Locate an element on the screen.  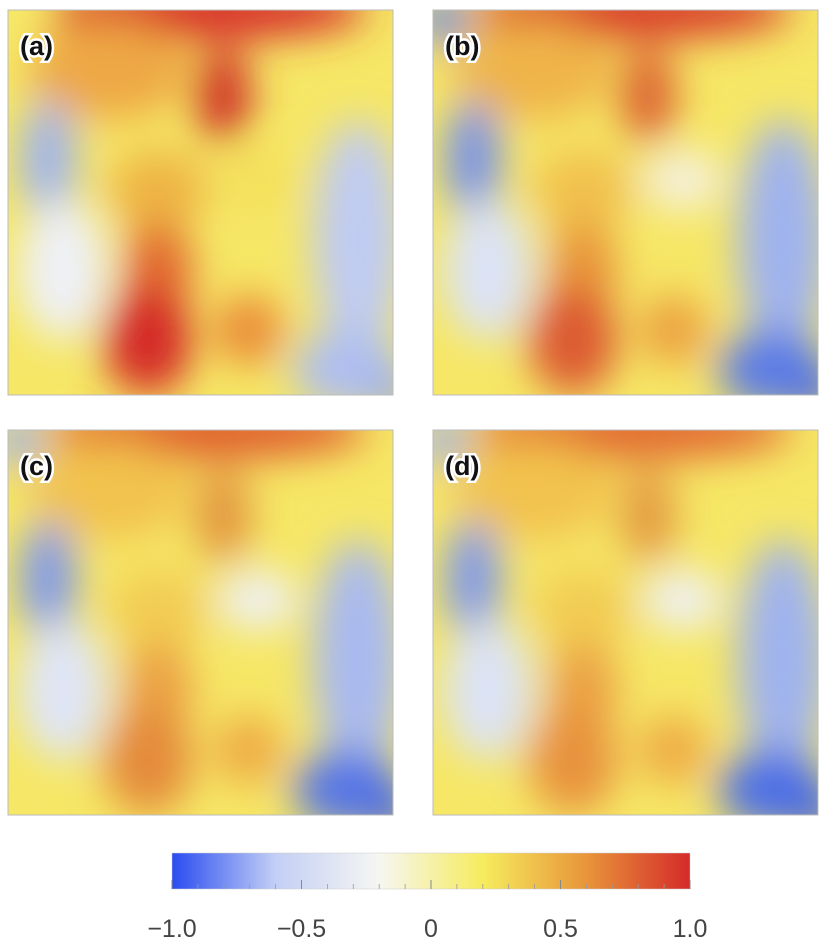
tick-label: −0.5 is located at coordinates (301, 929).